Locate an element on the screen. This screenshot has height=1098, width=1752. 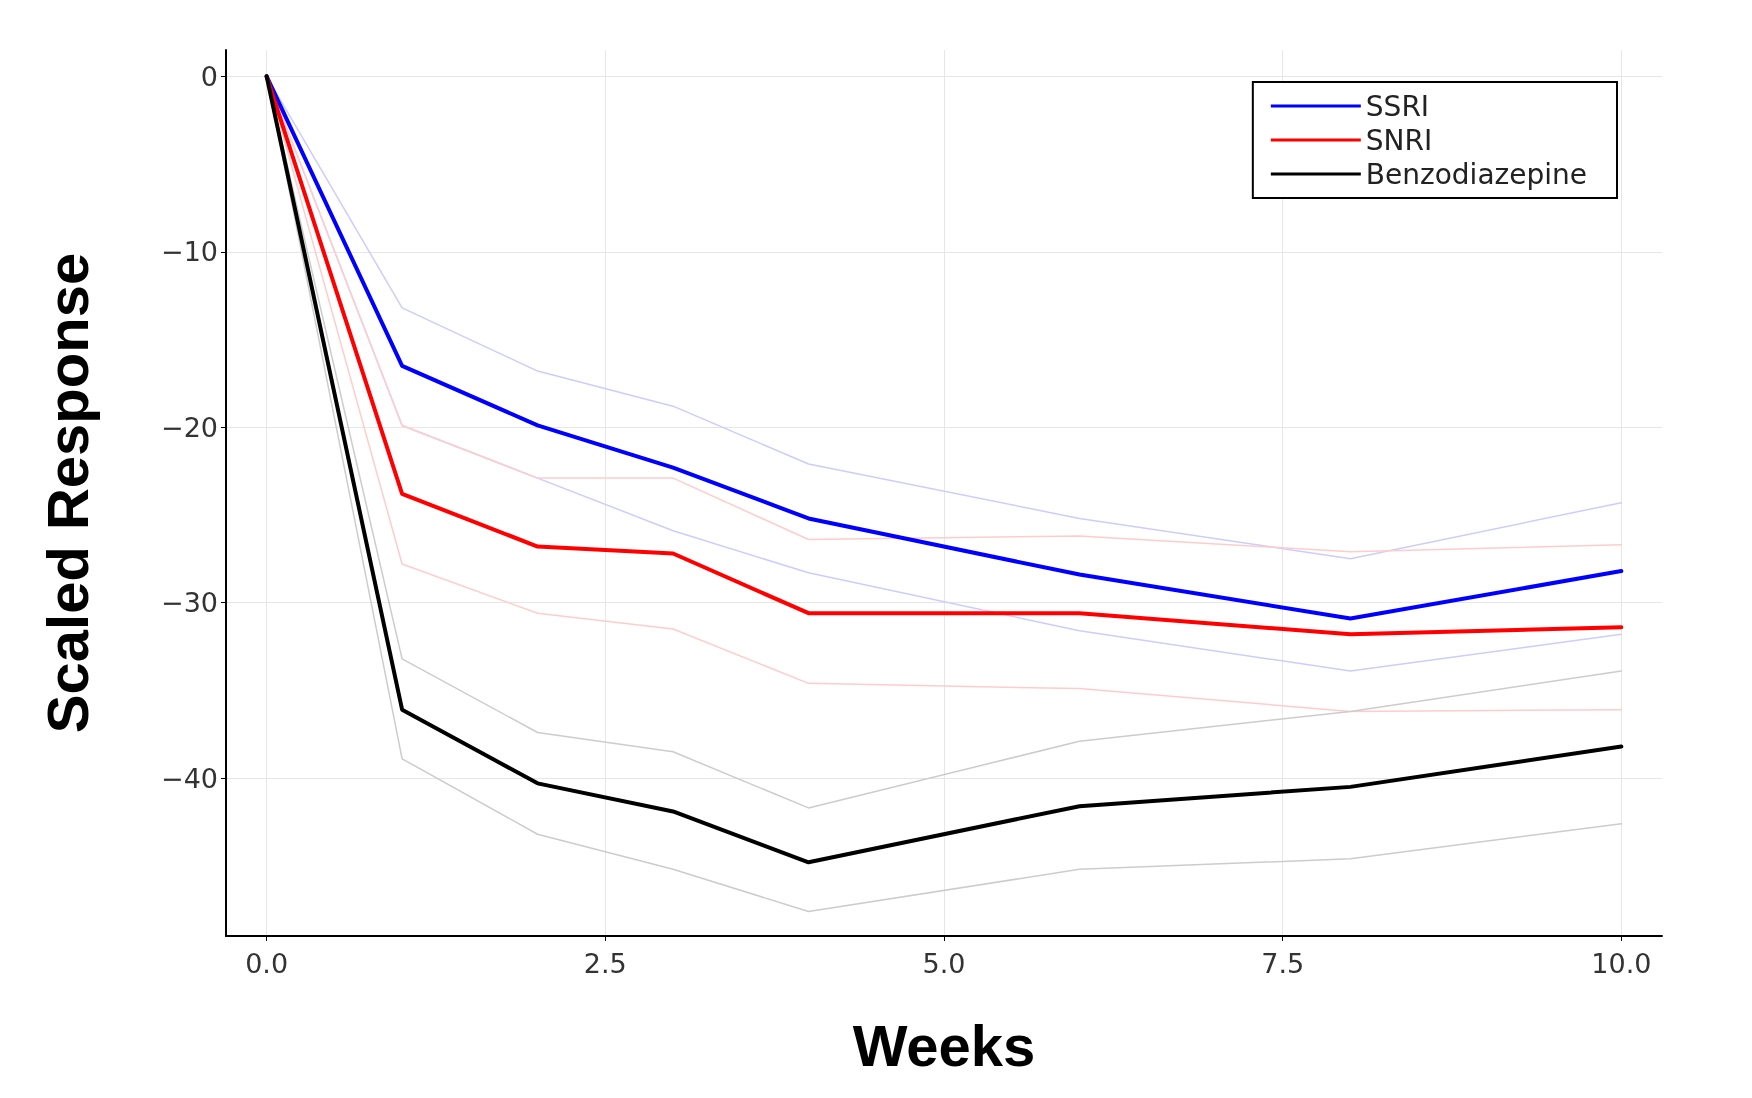
x-tick-label: 7.5 is located at coordinates (1283, 963).